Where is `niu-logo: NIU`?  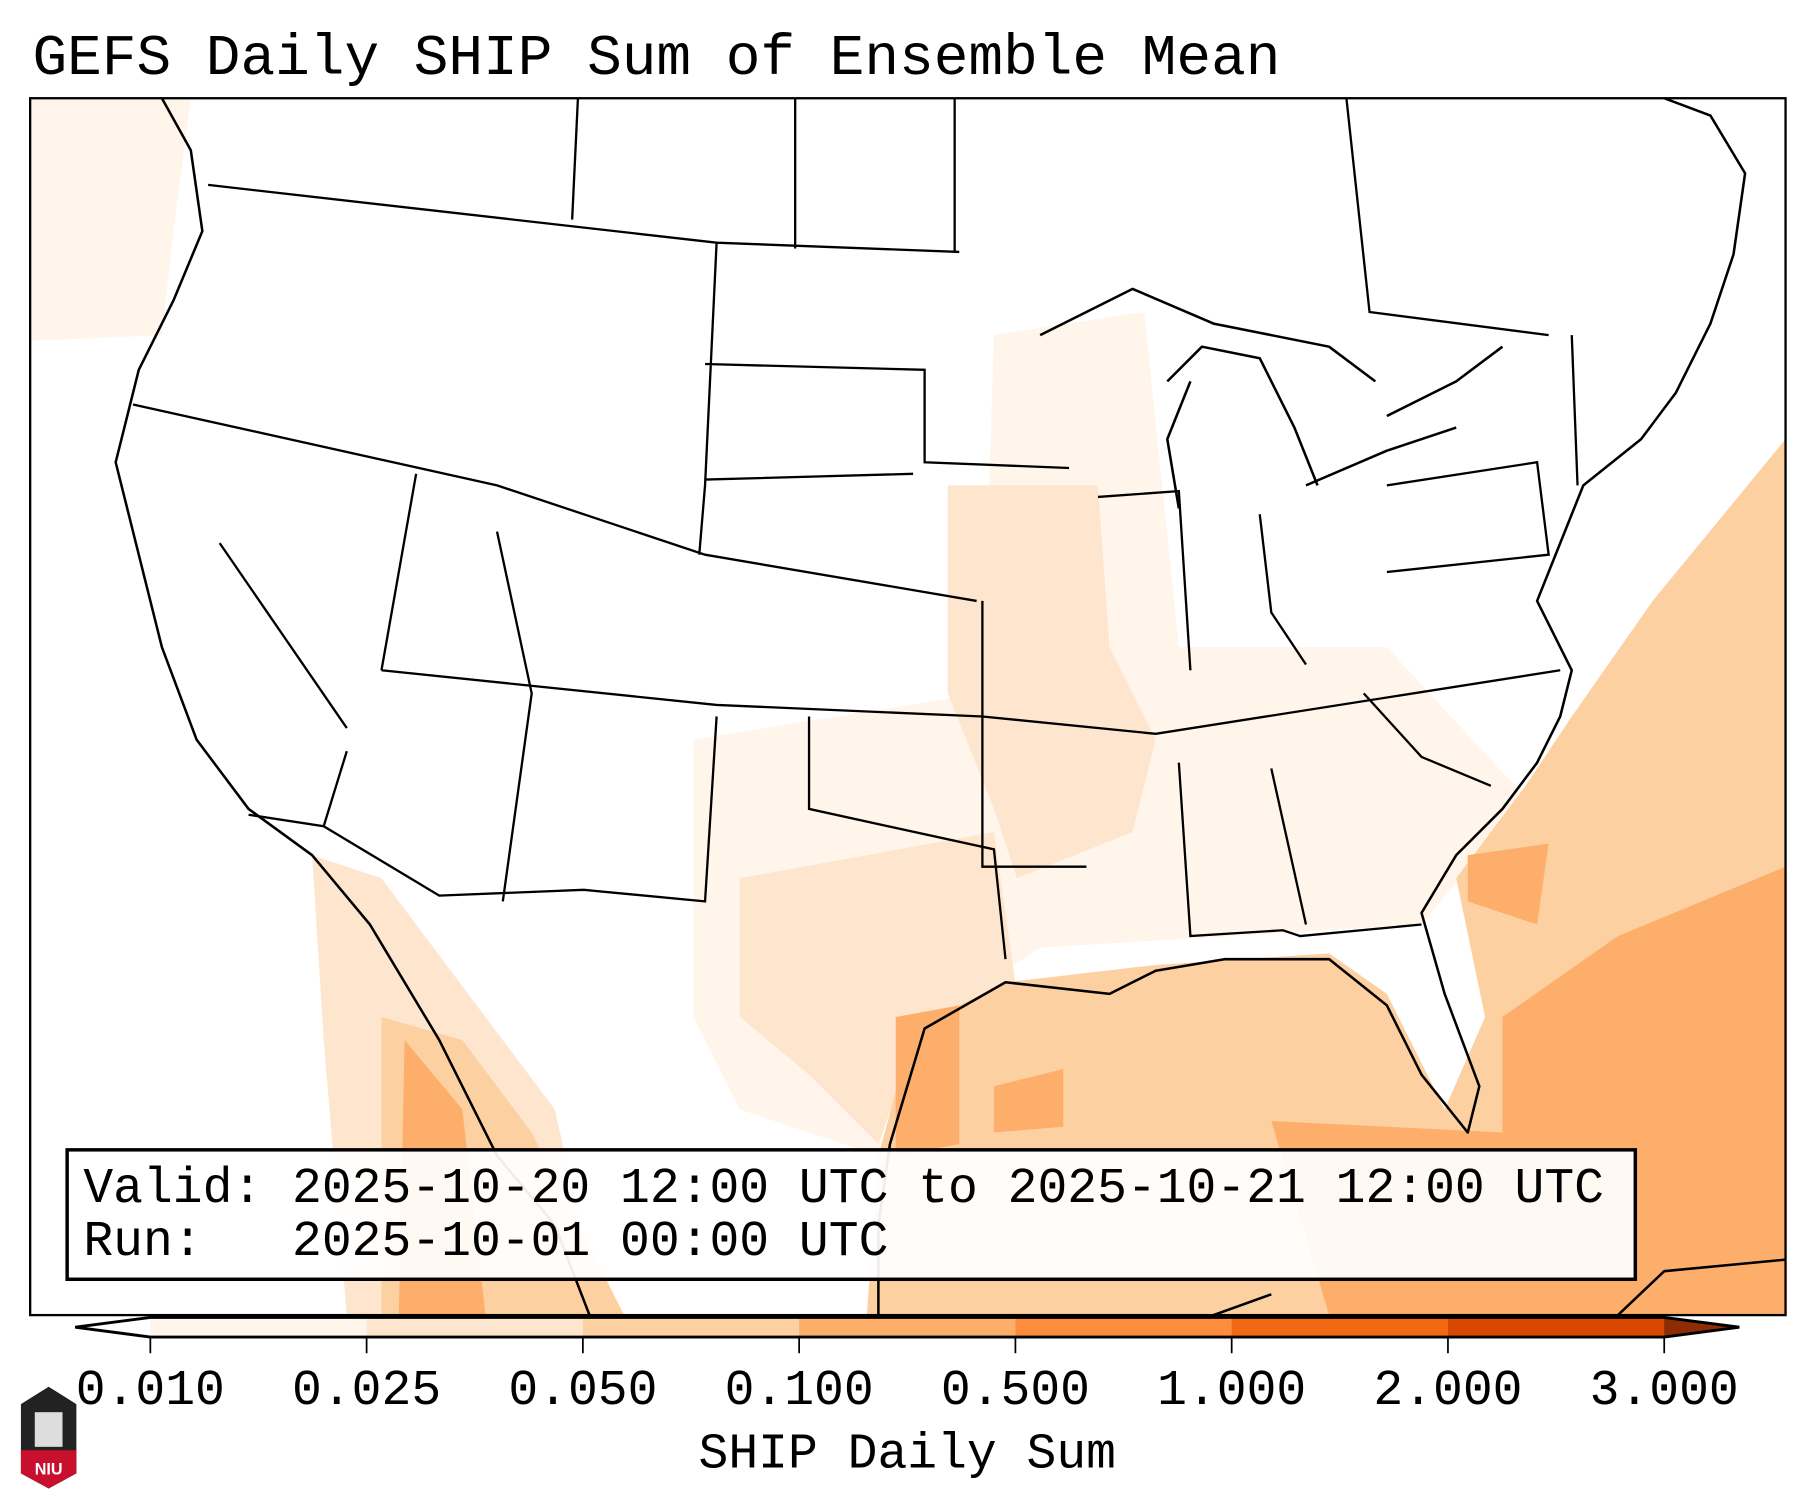 niu-logo: NIU is located at coordinates (48, 1437).